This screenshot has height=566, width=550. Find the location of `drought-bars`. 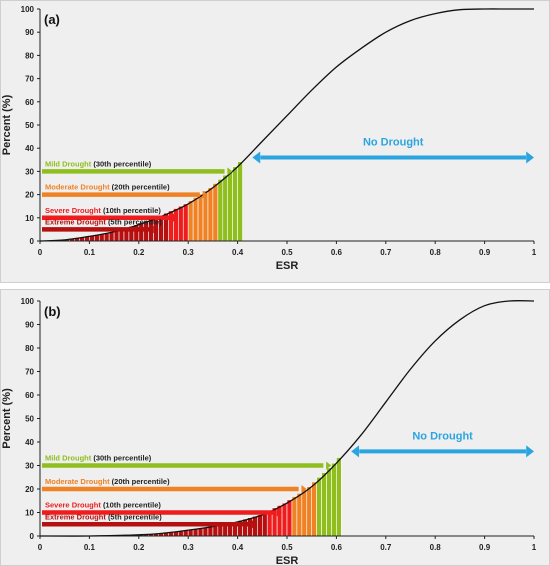

drought-bars is located at coordinates (141, 201).